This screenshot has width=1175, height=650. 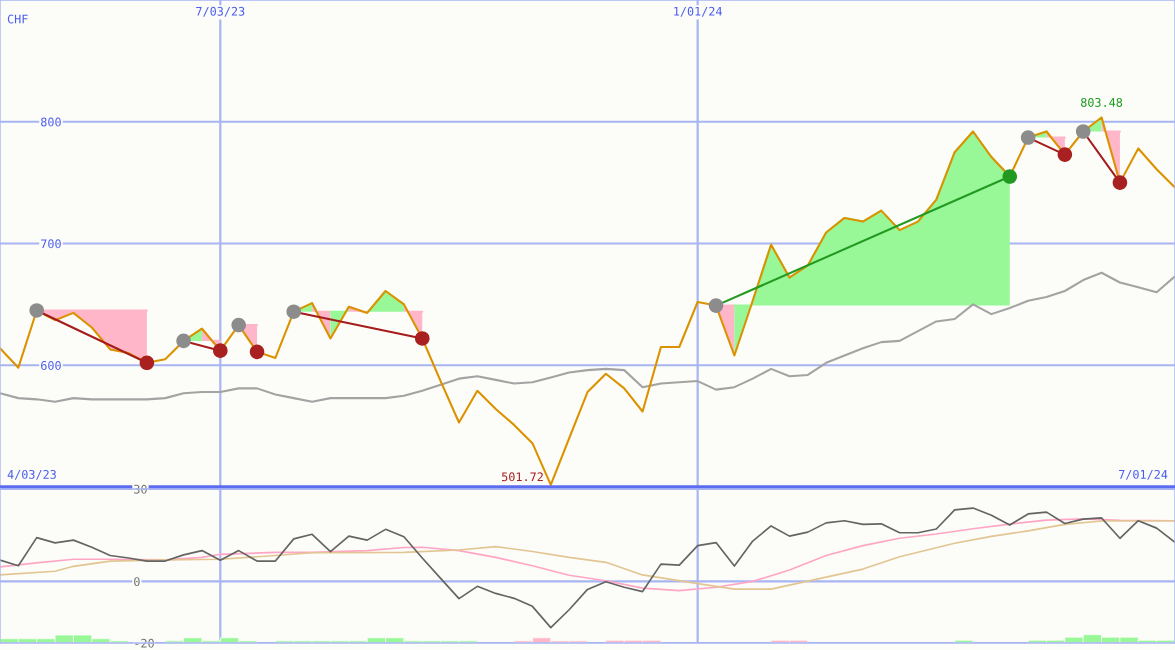 What do you see at coordinates (51, 122) in the screenshot?
I see `y-tick-label: 800` at bounding box center [51, 122].